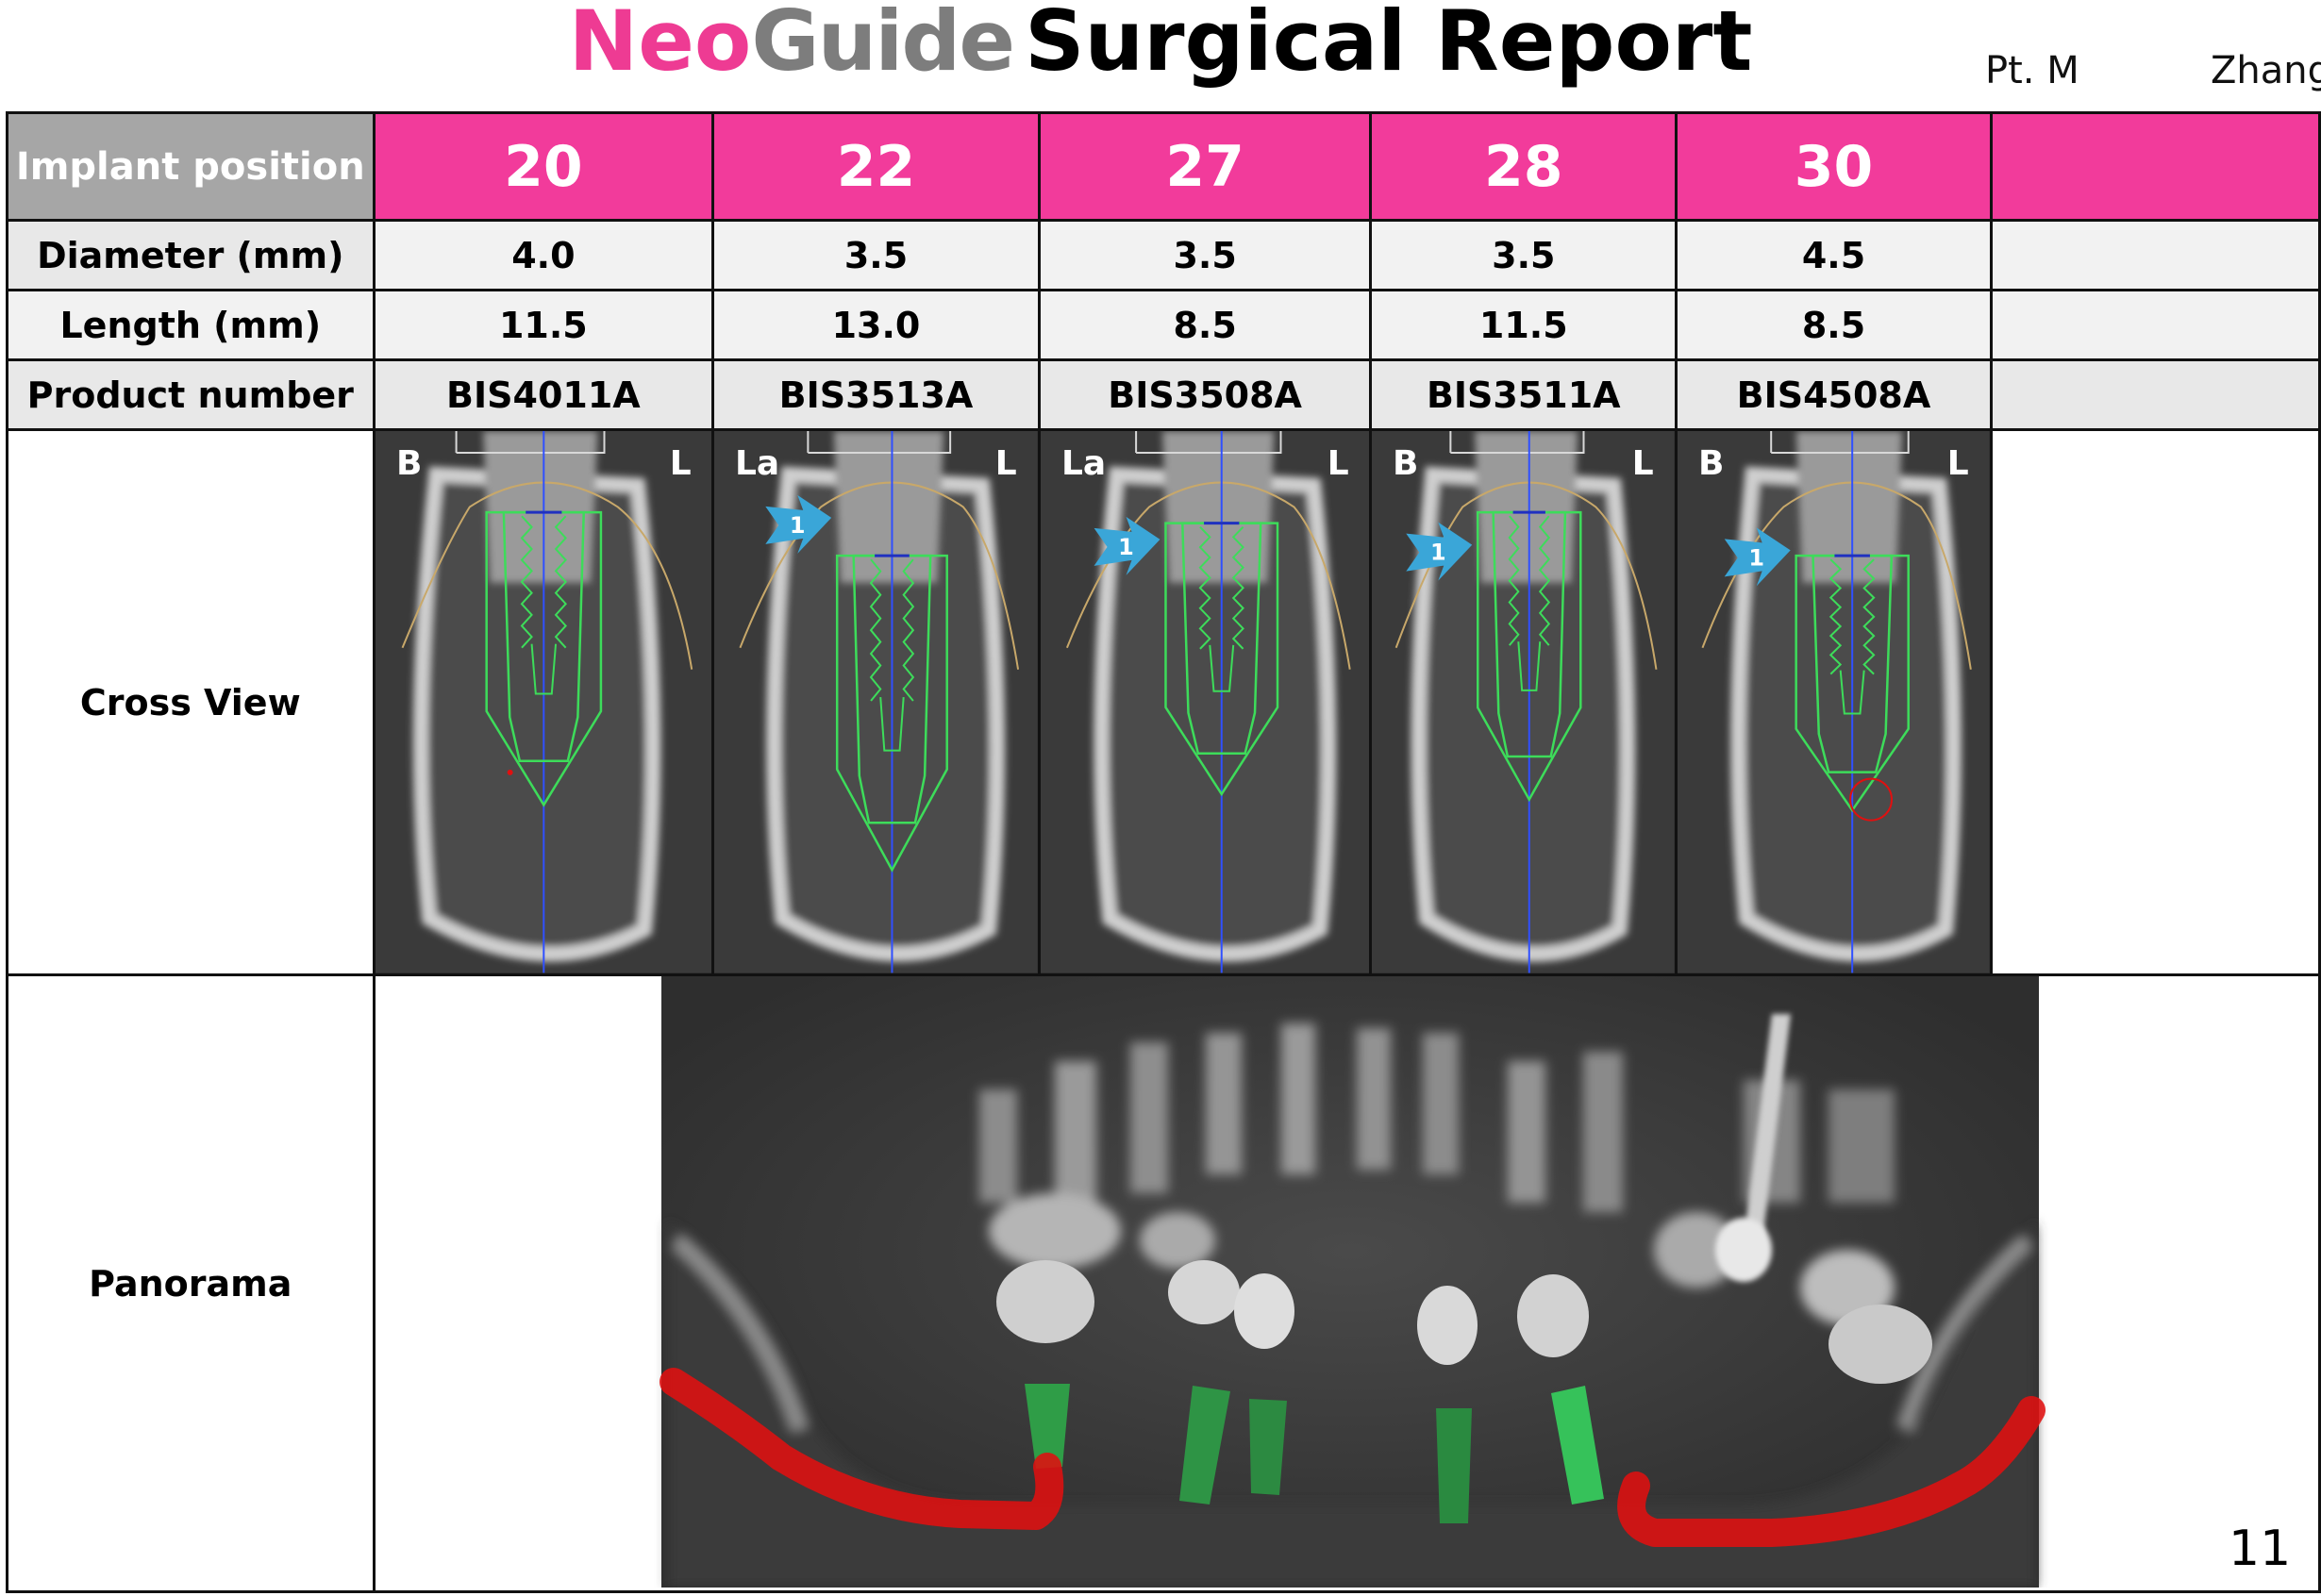  Describe the element at coordinates (1872, 800) in the screenshot. I see `nerve-circle` at that location.